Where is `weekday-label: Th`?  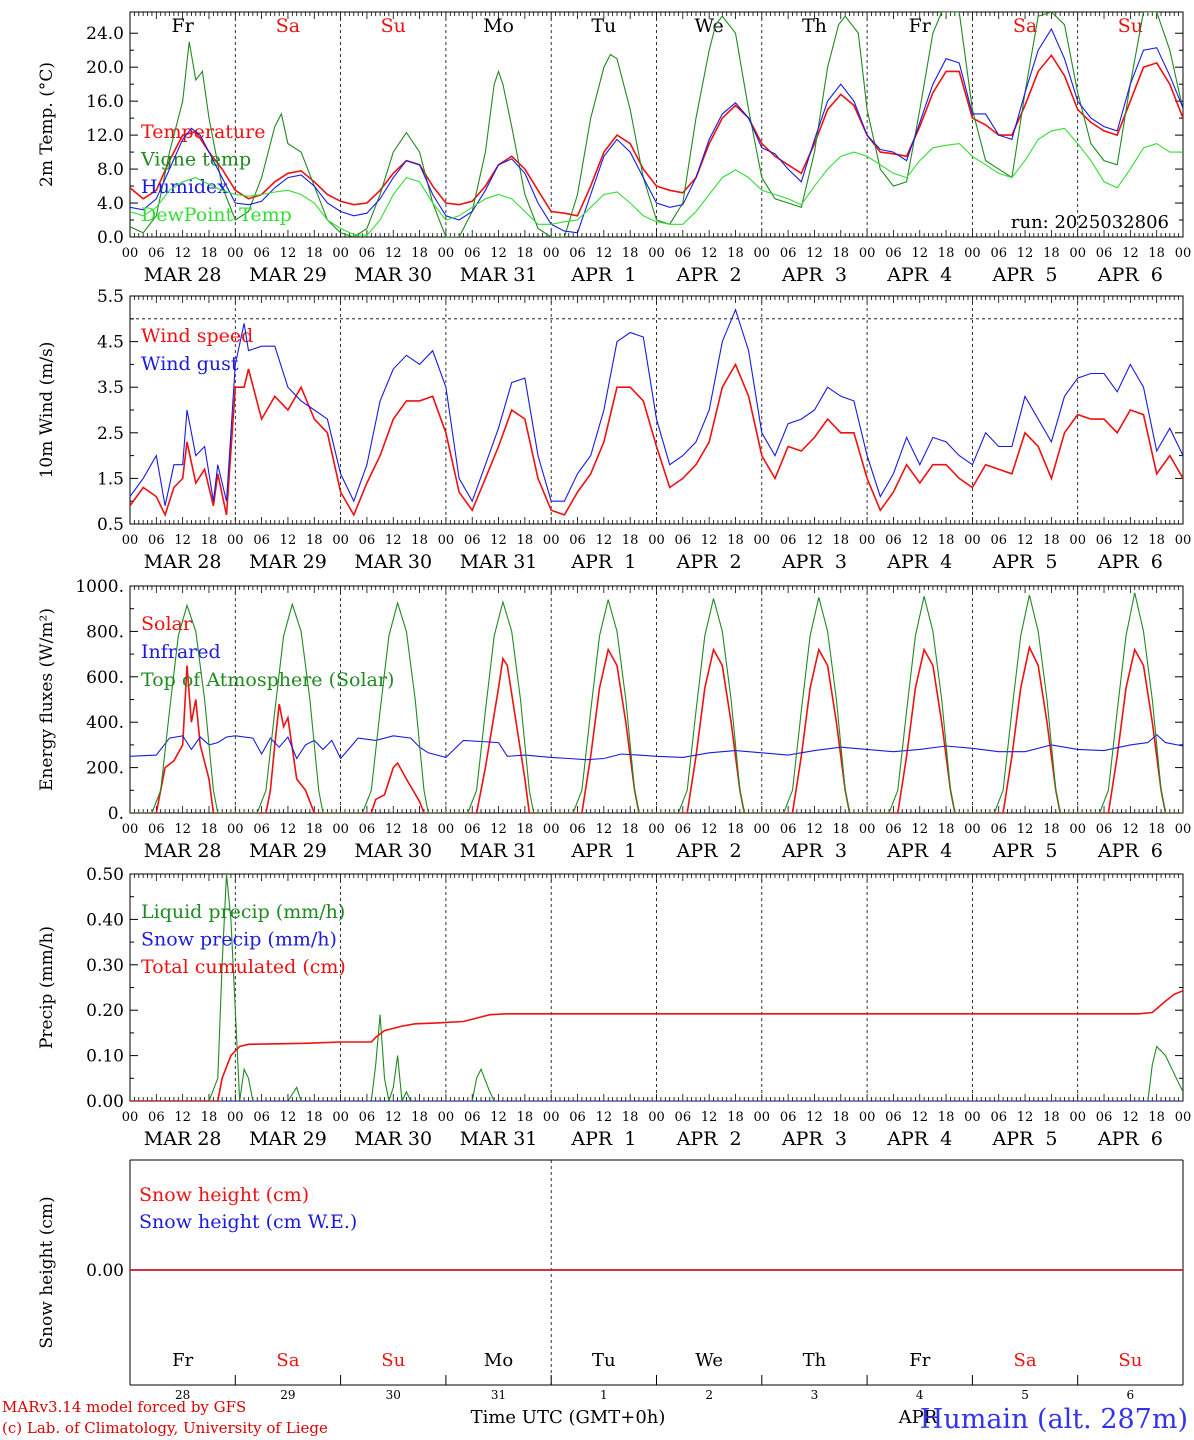
weekday-label: Th is located at coordinates (815, 1360).